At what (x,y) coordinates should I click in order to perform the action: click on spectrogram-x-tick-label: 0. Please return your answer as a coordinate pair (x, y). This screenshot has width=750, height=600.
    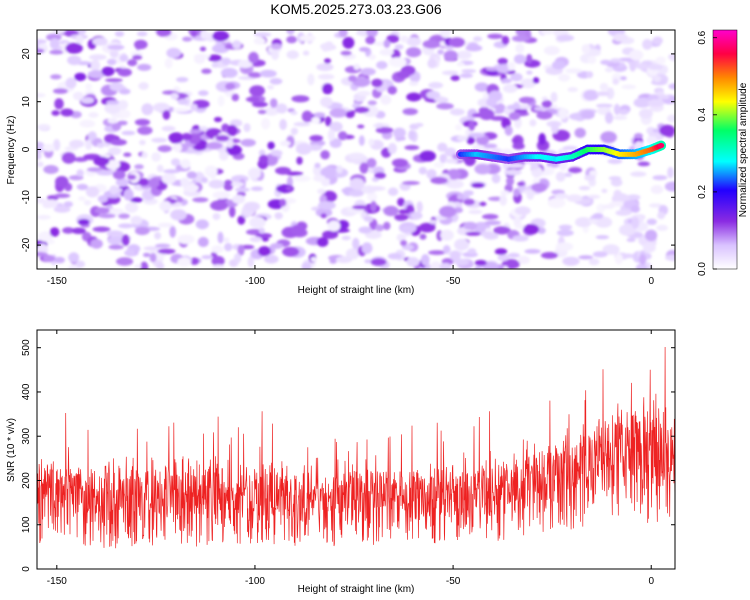
    Looking at the image, I should click on (651, 281).